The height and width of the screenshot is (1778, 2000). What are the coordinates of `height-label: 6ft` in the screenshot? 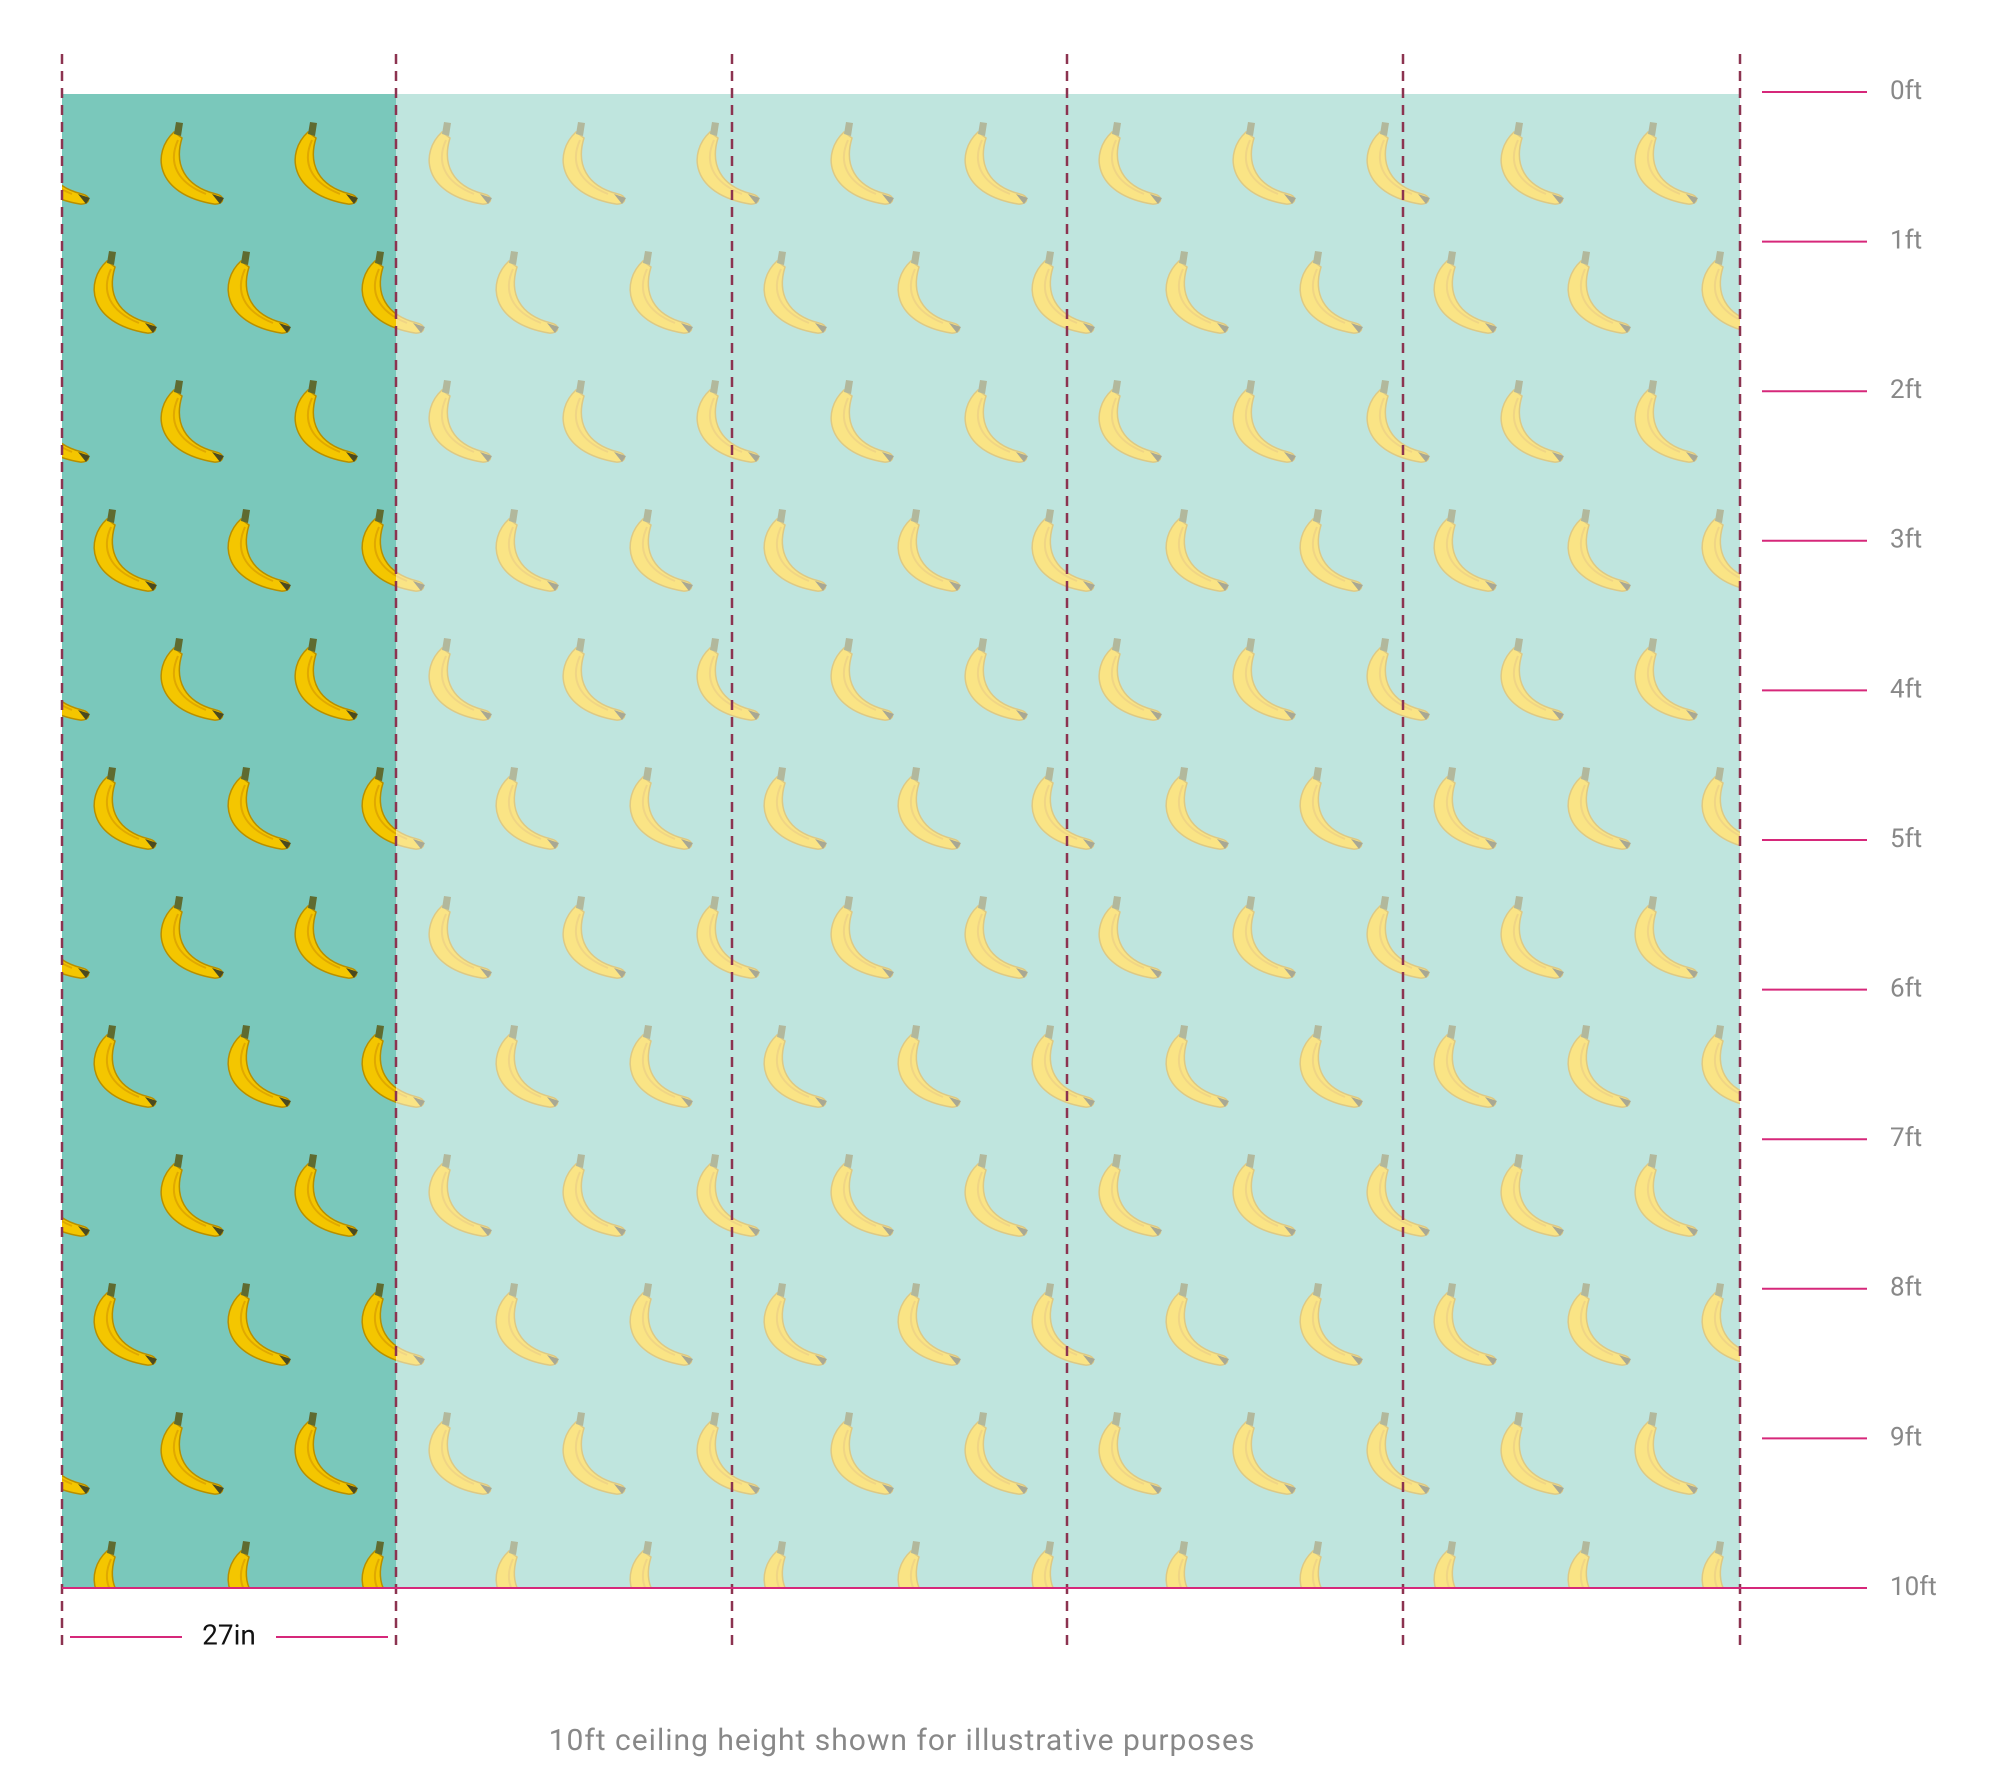 It's located at (1906, 988).